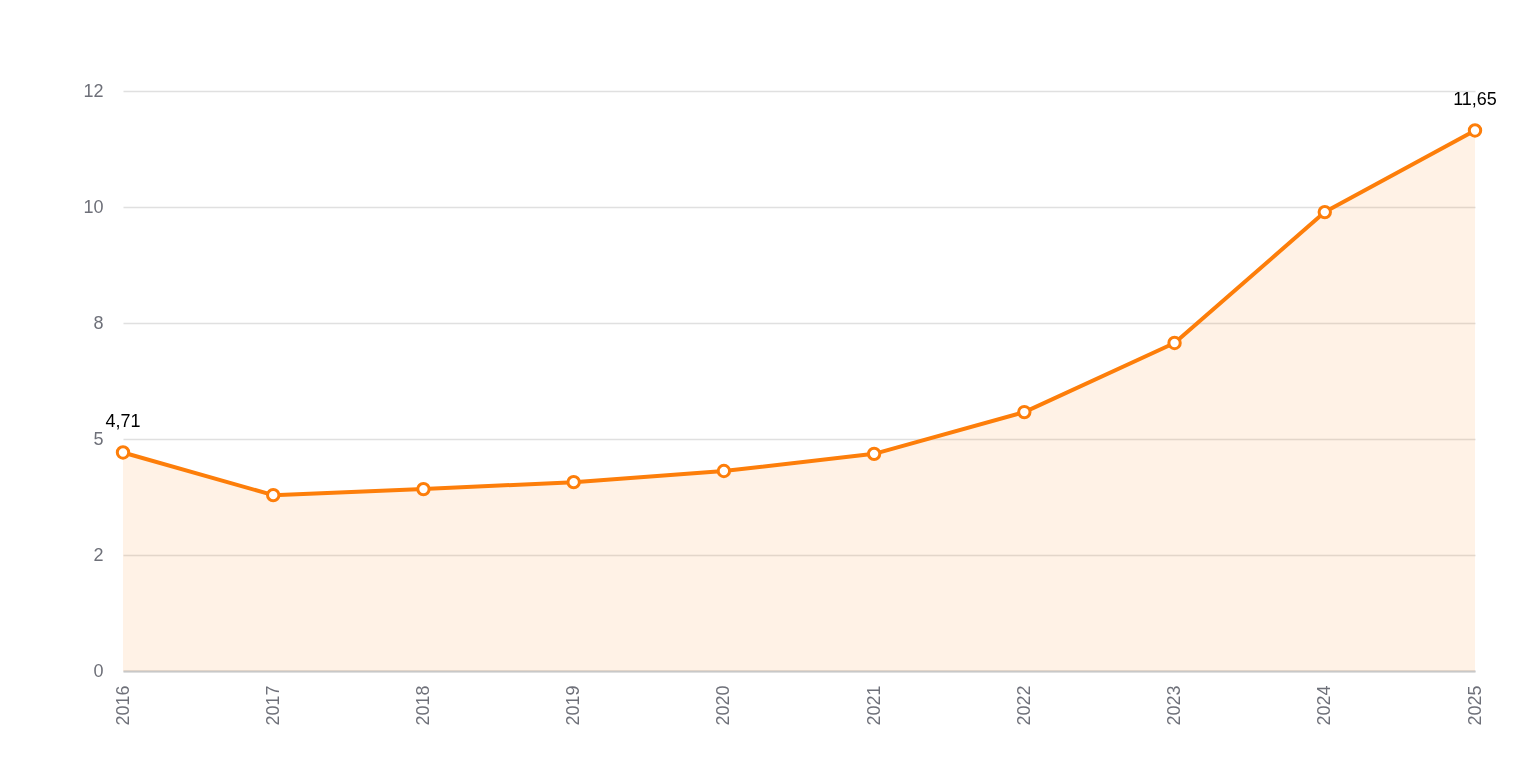 This screenshot has width=1520, height=760. What do you see at coordinates (98, 438) in the screenshot?
I see `y-tick-label: 5` at bounding box center [98, 438].